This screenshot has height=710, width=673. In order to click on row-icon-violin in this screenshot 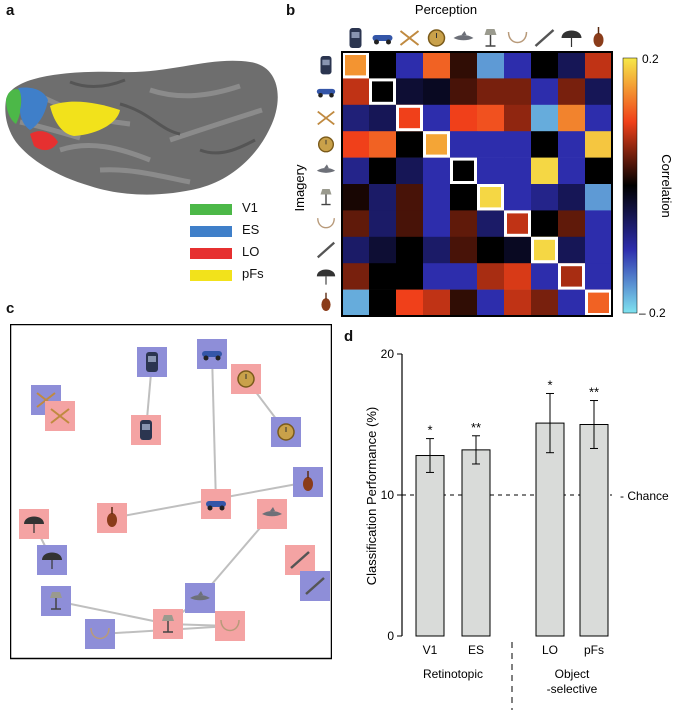, I will do `click(326, 302)`.